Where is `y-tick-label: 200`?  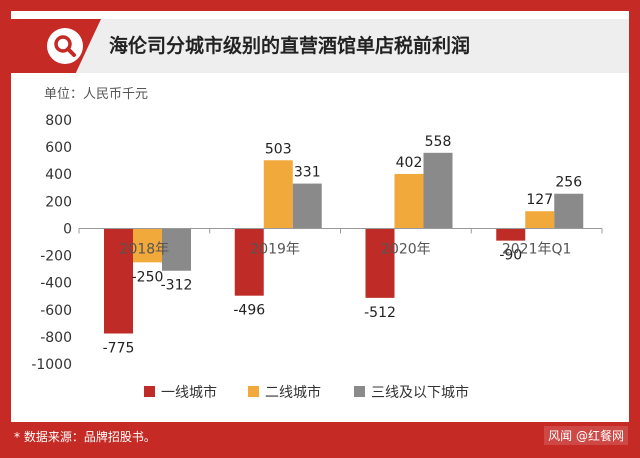 y-tick-label: 200 is located at coordinates (58, 202).